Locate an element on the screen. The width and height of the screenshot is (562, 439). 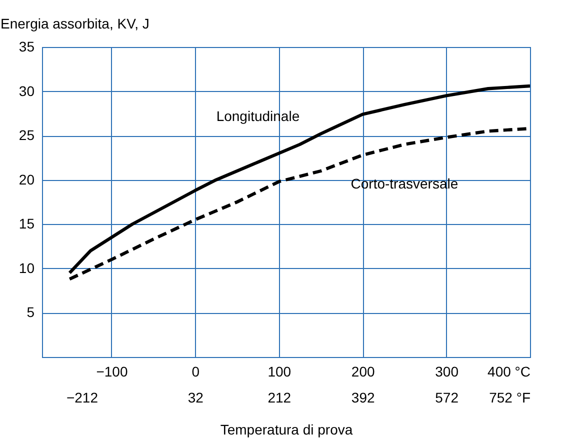
x-tick-label: 200 is located at coordinates (363, 372).